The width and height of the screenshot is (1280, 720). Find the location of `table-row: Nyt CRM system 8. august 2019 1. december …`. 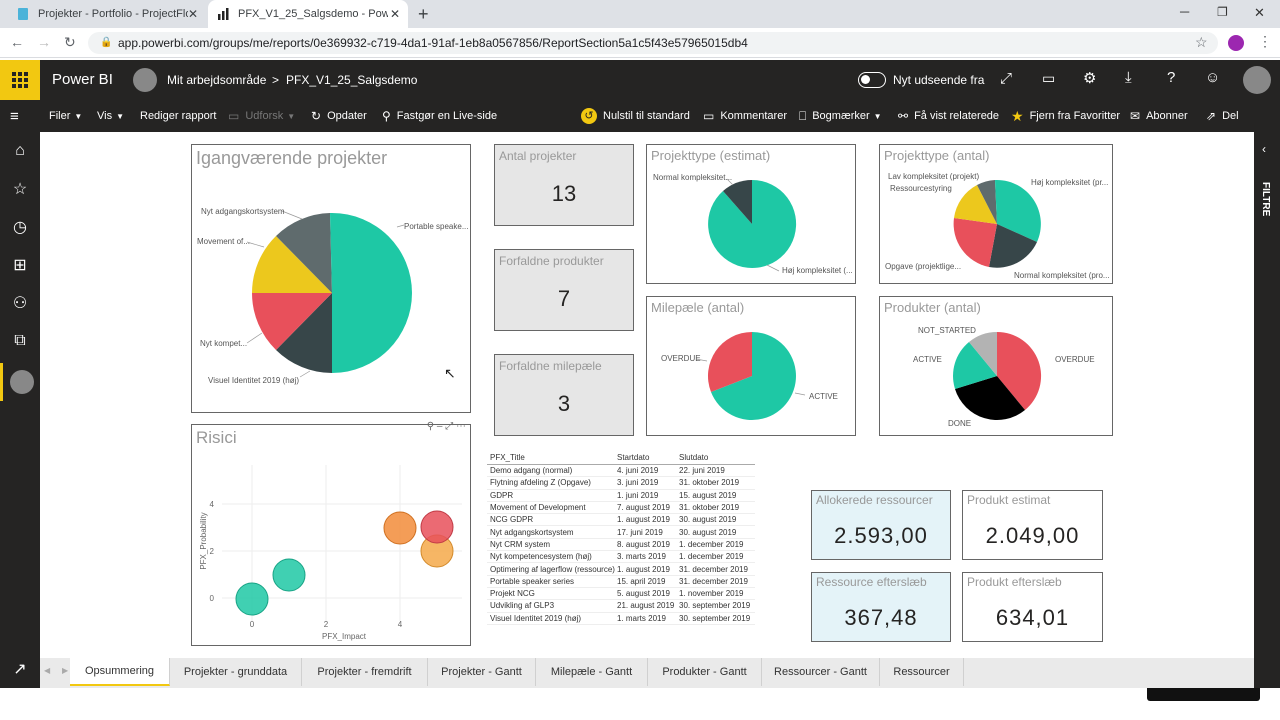

table-row: Nyt CRM system 8. august 2019 1. december … is located at coordinates (621, 545).